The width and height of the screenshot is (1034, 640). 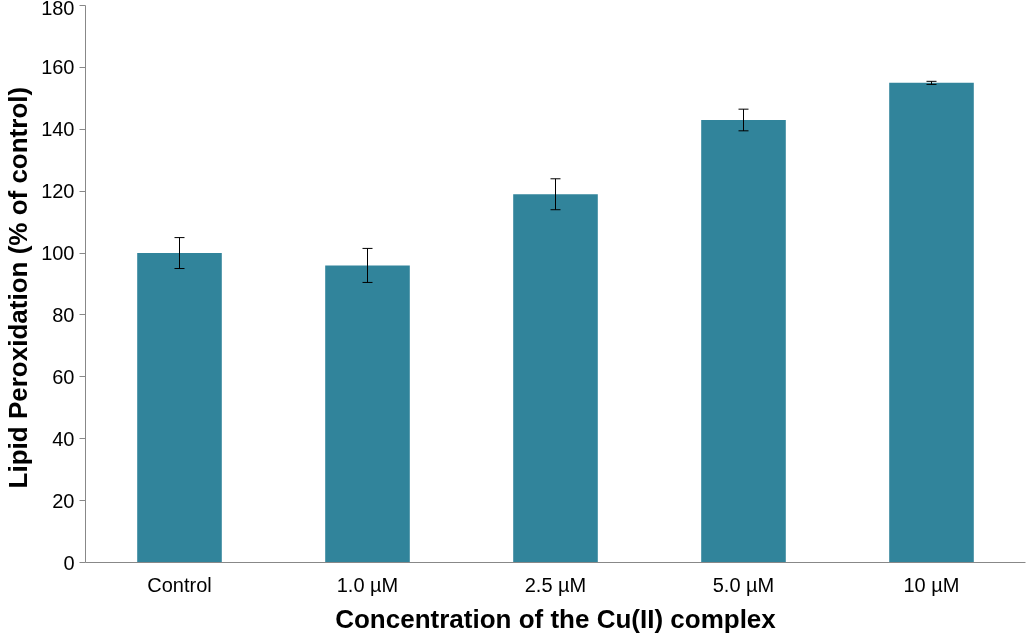 What do you see at coordinates (63, 500) in the screenshot?
I see `y-tick-label: 20` at bounding box center [63, 500].